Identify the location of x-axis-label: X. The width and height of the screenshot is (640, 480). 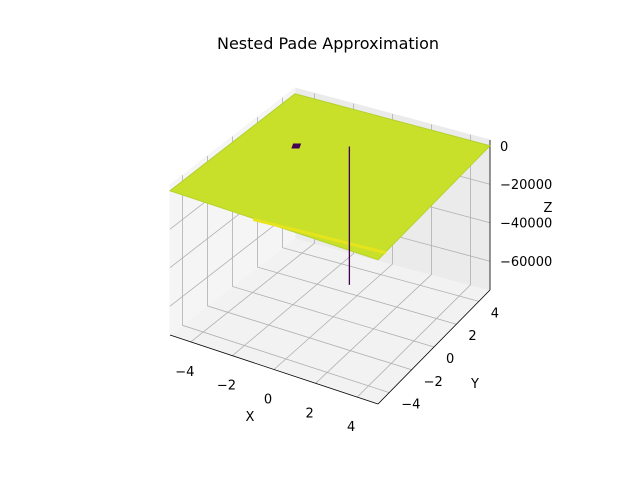
(250, 417).